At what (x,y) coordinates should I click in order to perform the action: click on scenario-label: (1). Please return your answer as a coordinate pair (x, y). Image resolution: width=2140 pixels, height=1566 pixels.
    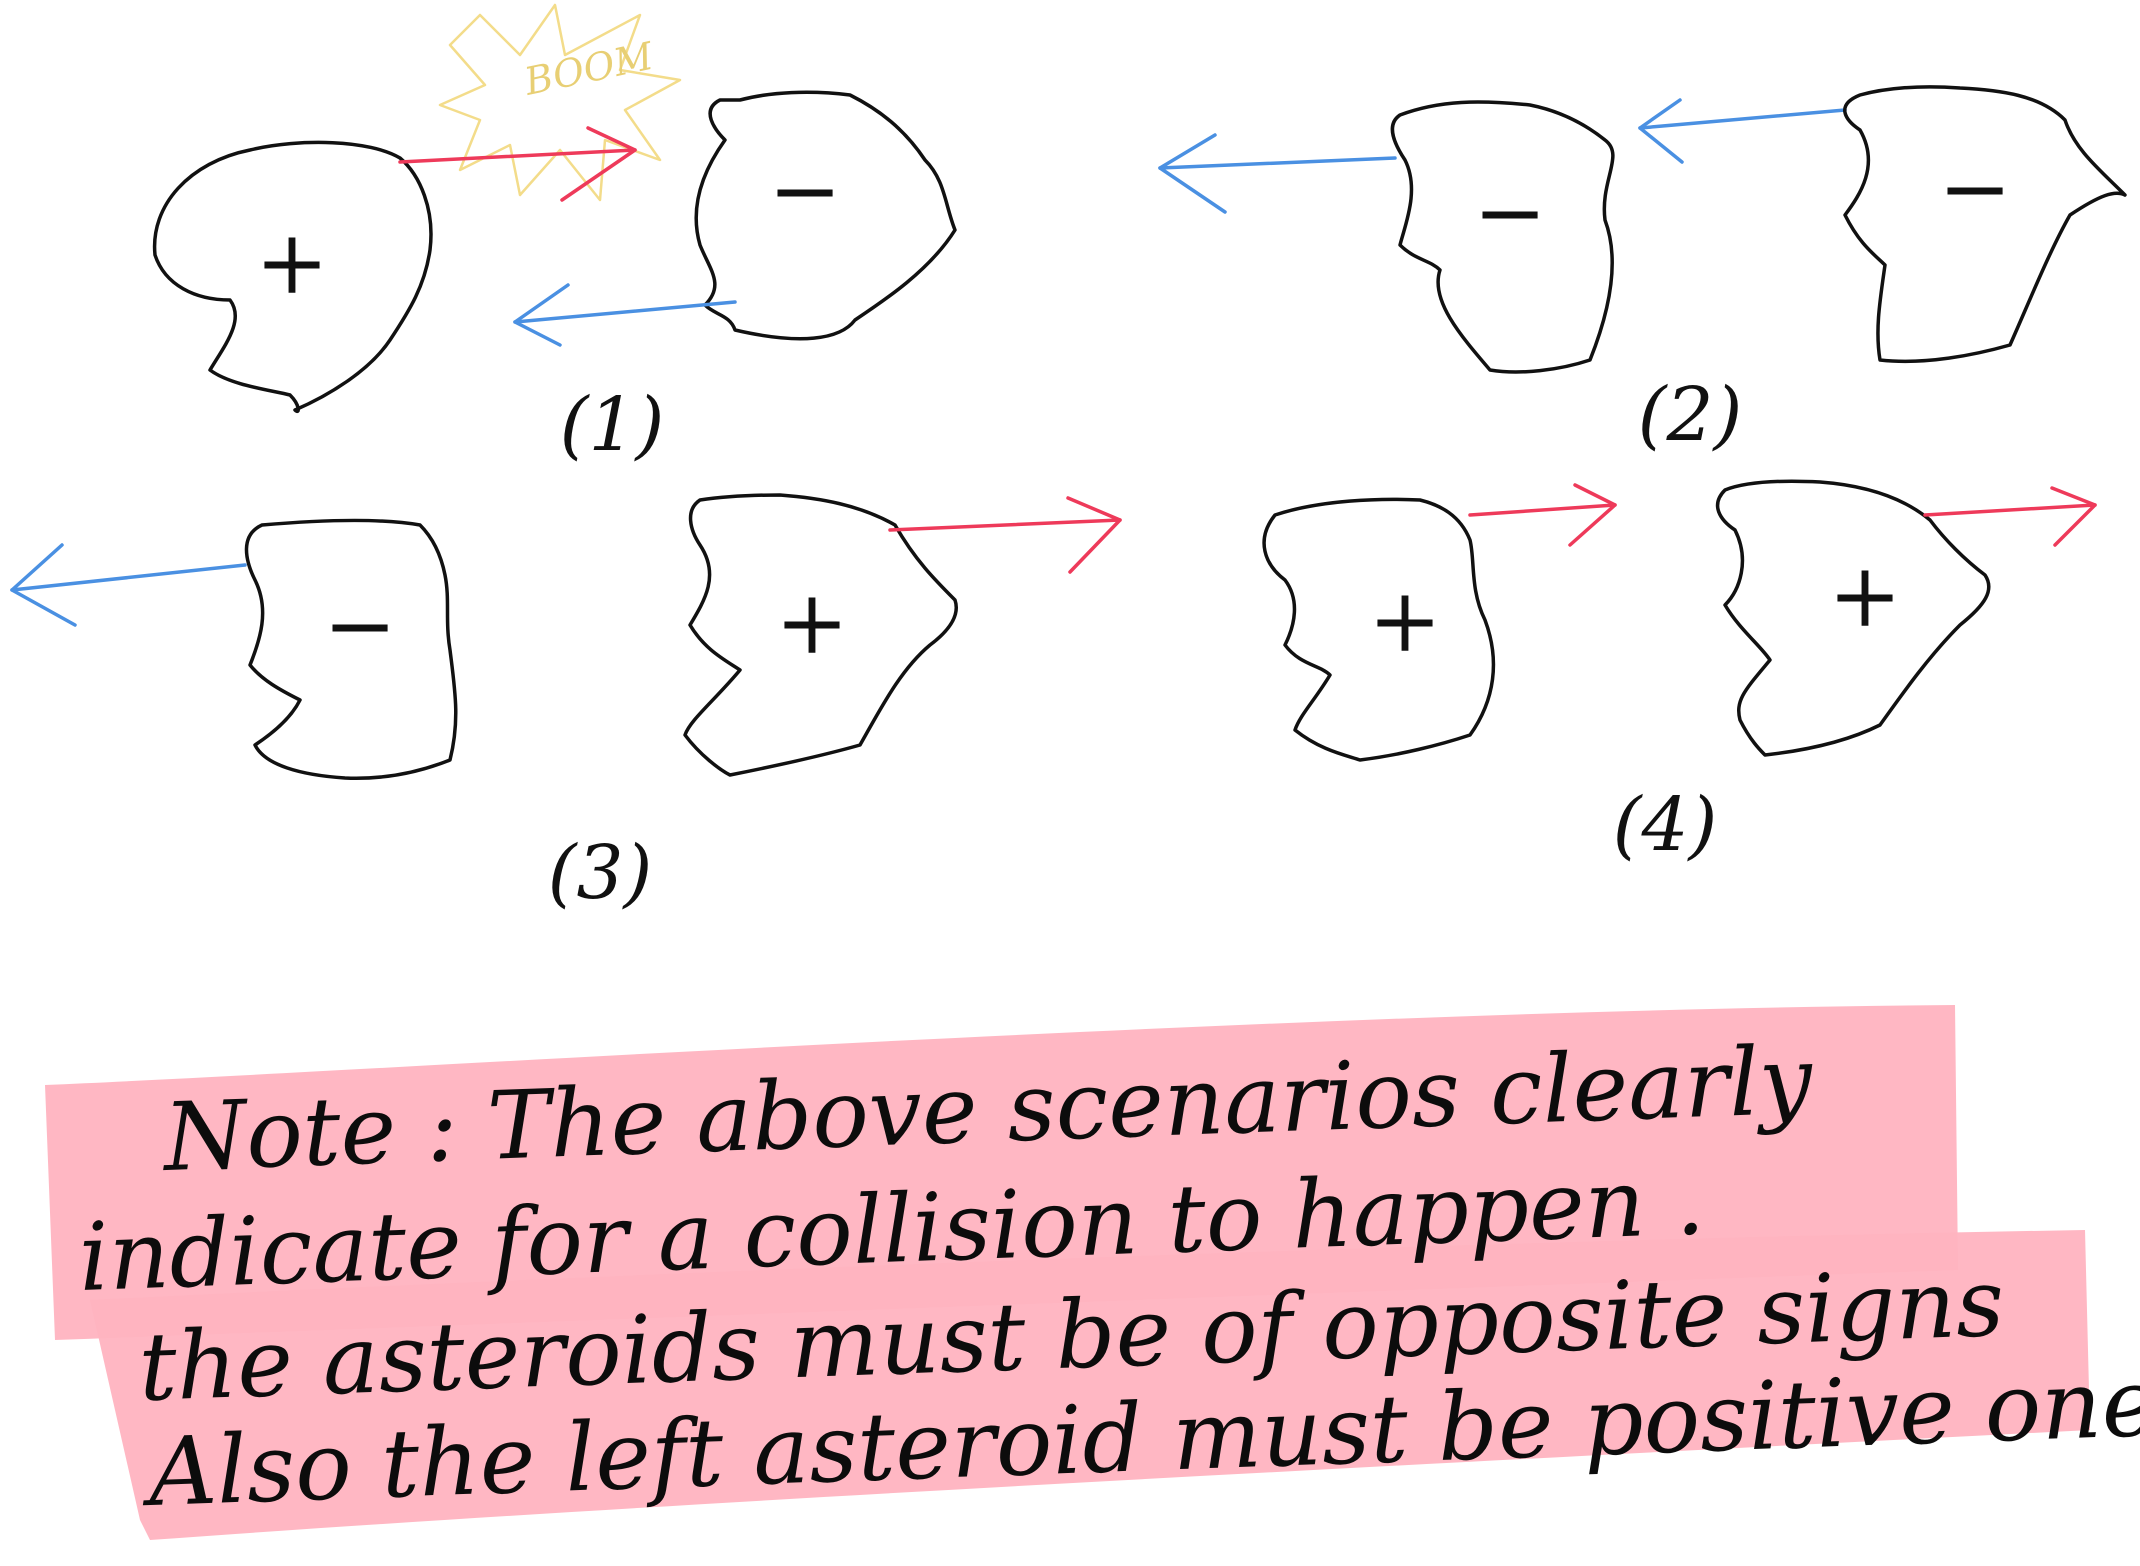
    Looking at the image, I should click on (612, 425).